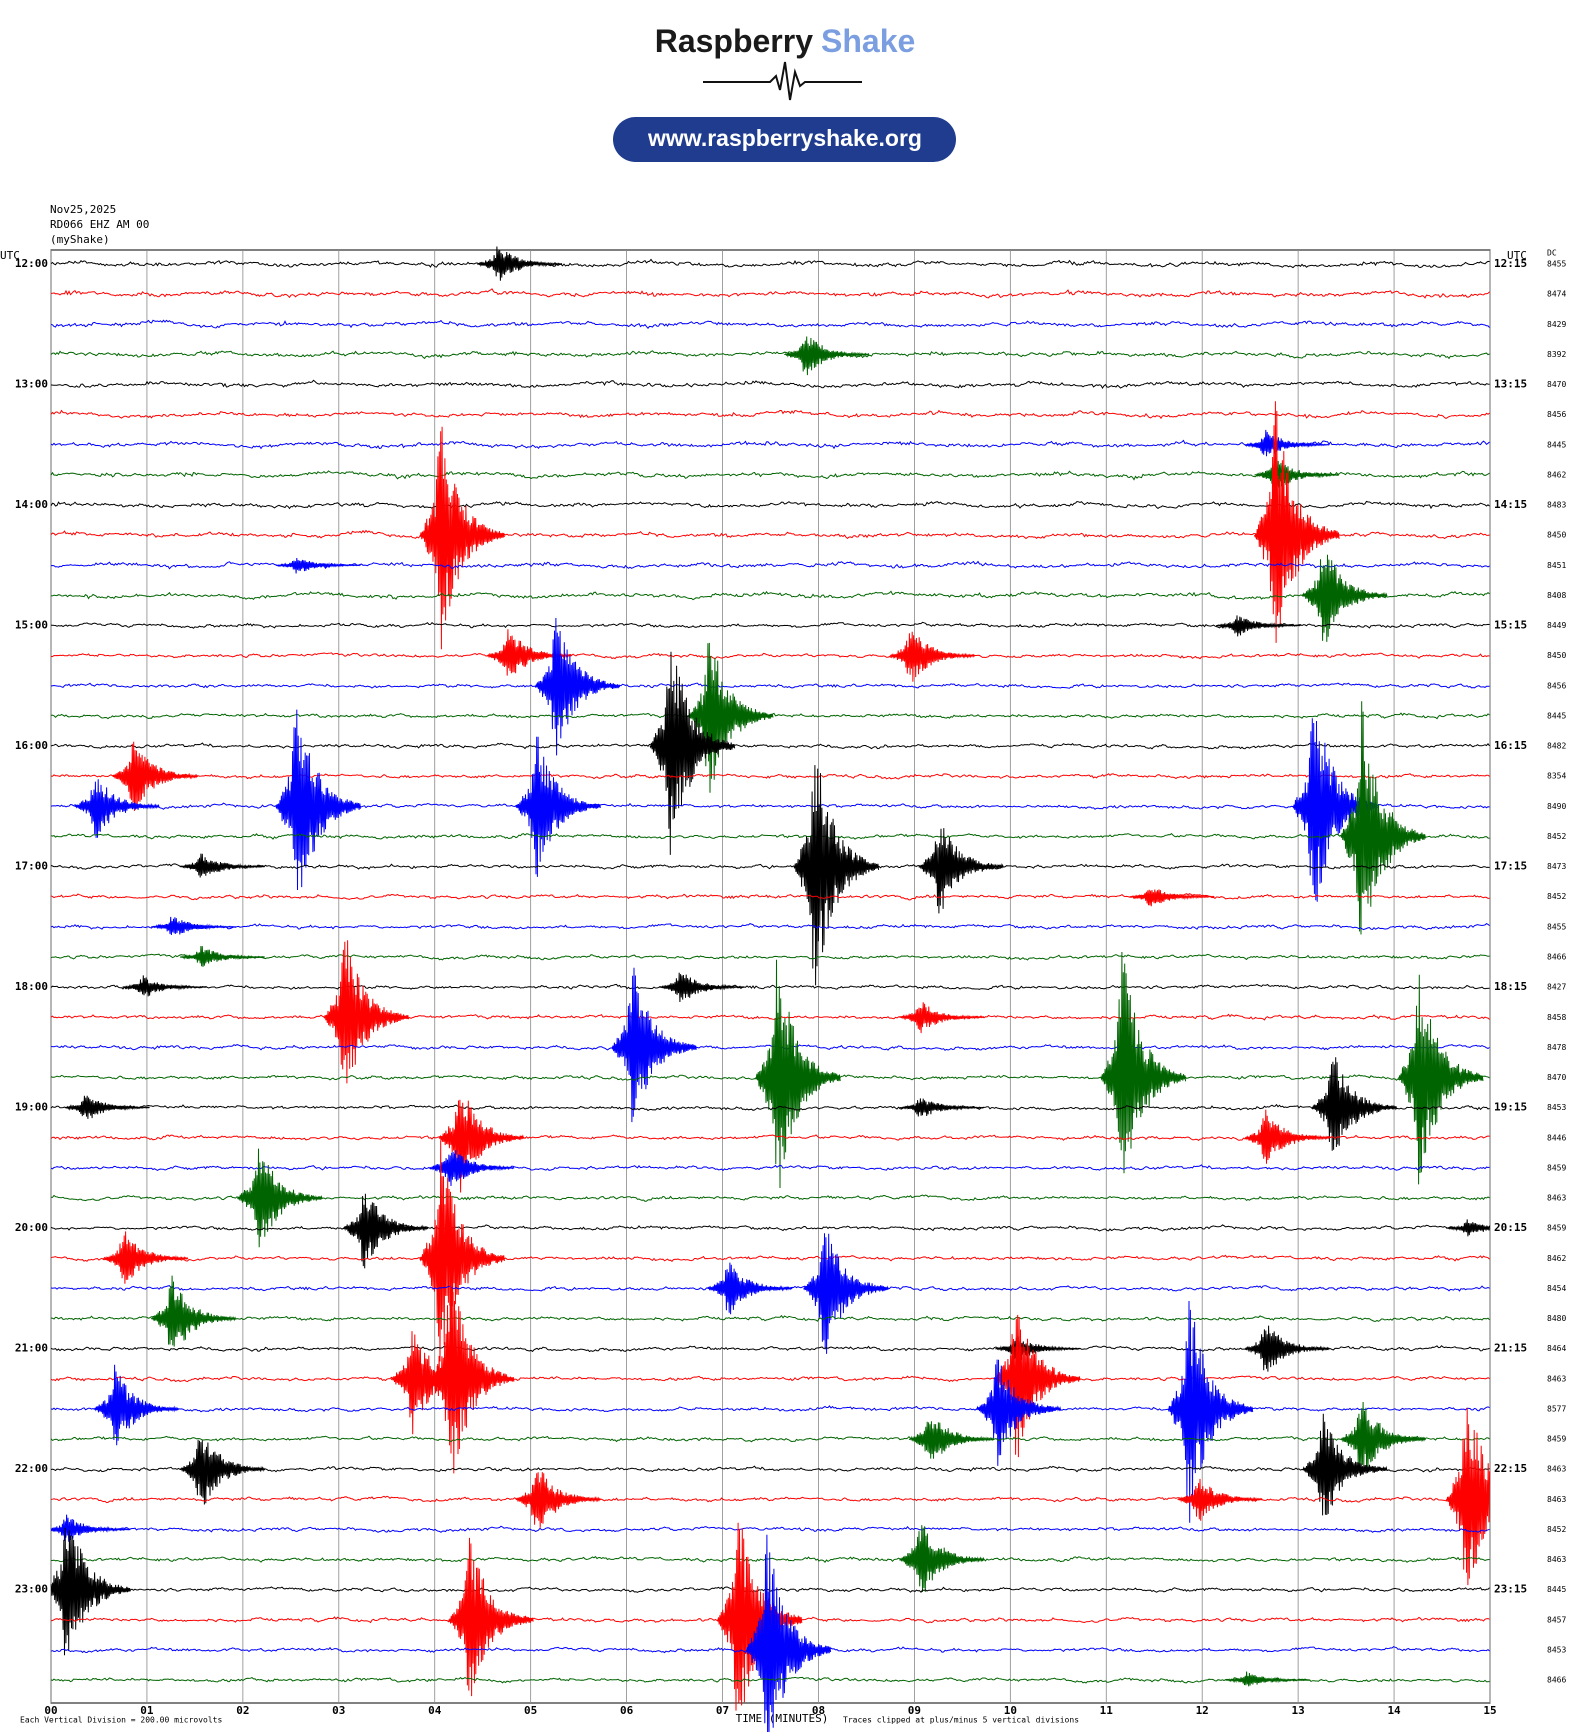 This screenshot has width=1570, height=1732. I want to click on brand: Raspberry, so click(734, 41).